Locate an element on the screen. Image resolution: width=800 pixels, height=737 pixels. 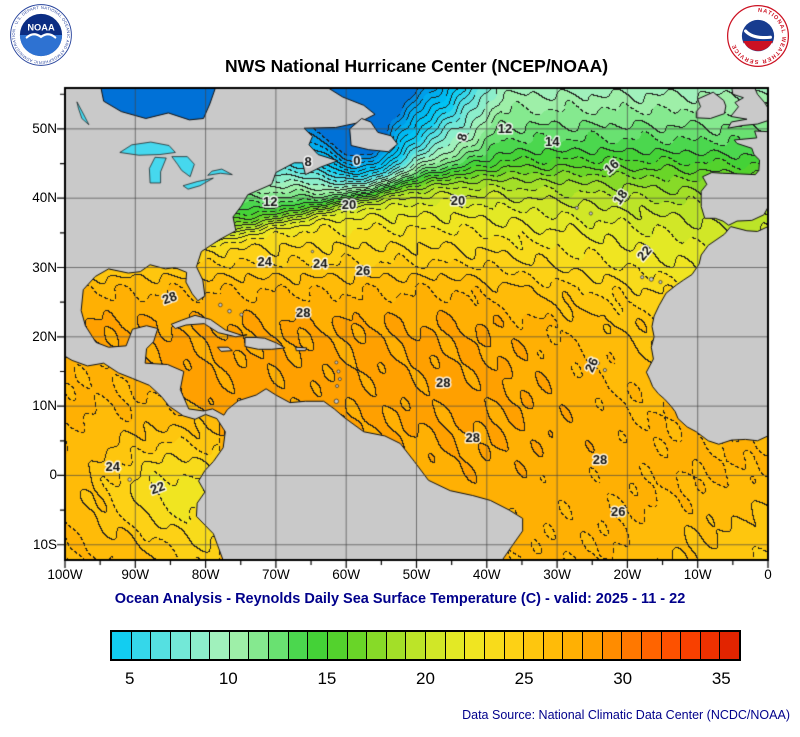
x-tick-label: 70W is located at coordinates (276, 574).